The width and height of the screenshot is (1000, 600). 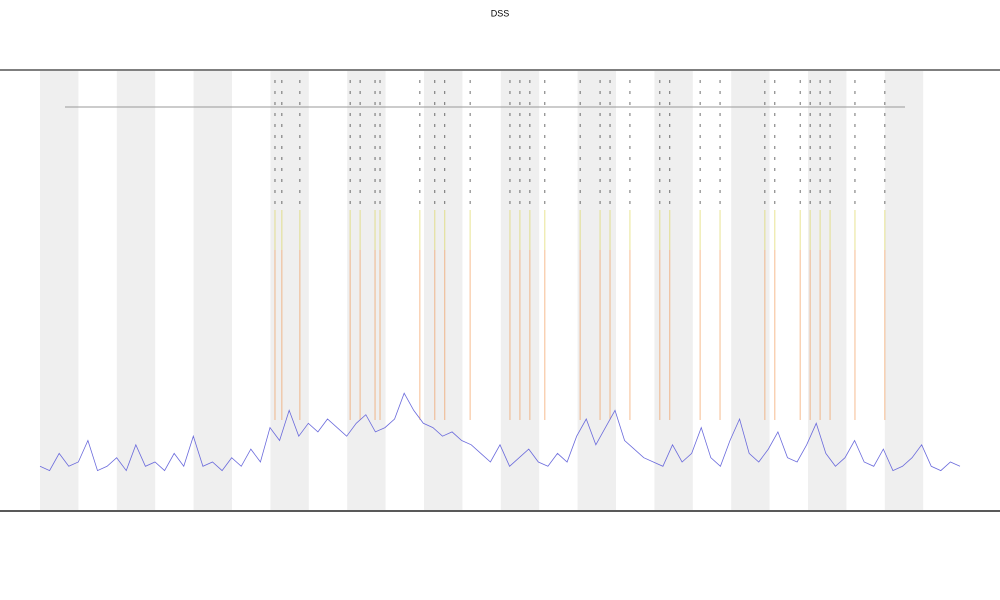 I want to click on data-line, so click(x=500, y=432).